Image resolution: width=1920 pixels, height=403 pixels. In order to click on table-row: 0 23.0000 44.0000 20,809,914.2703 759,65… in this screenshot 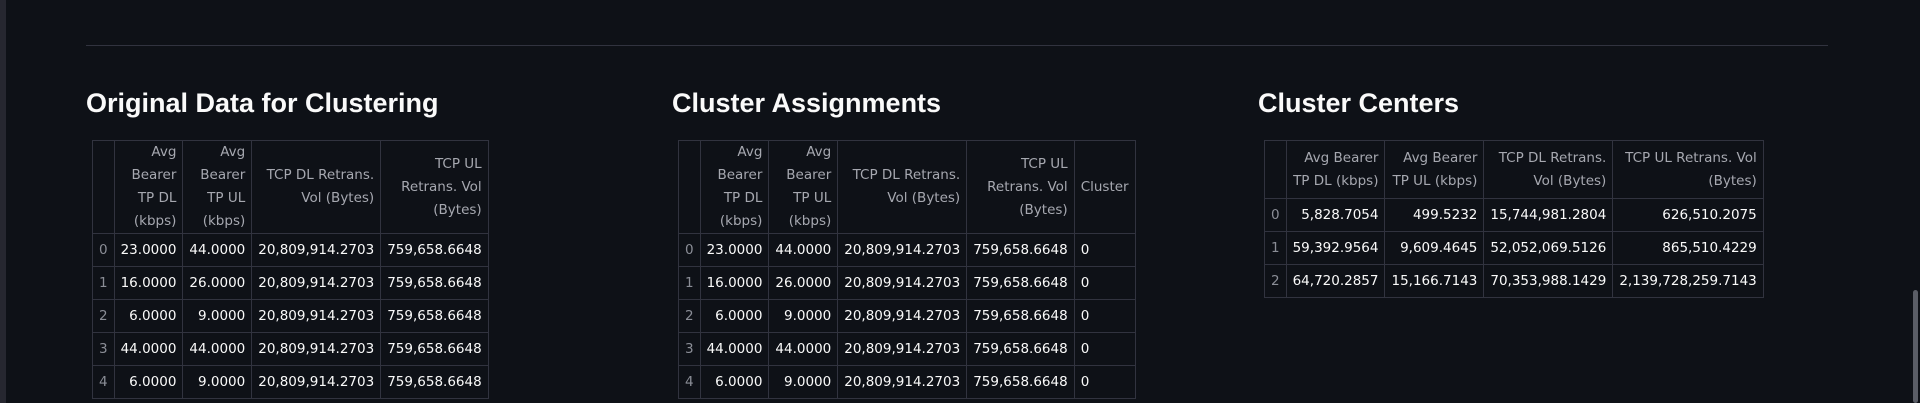, I will do `click(907, 250)`.